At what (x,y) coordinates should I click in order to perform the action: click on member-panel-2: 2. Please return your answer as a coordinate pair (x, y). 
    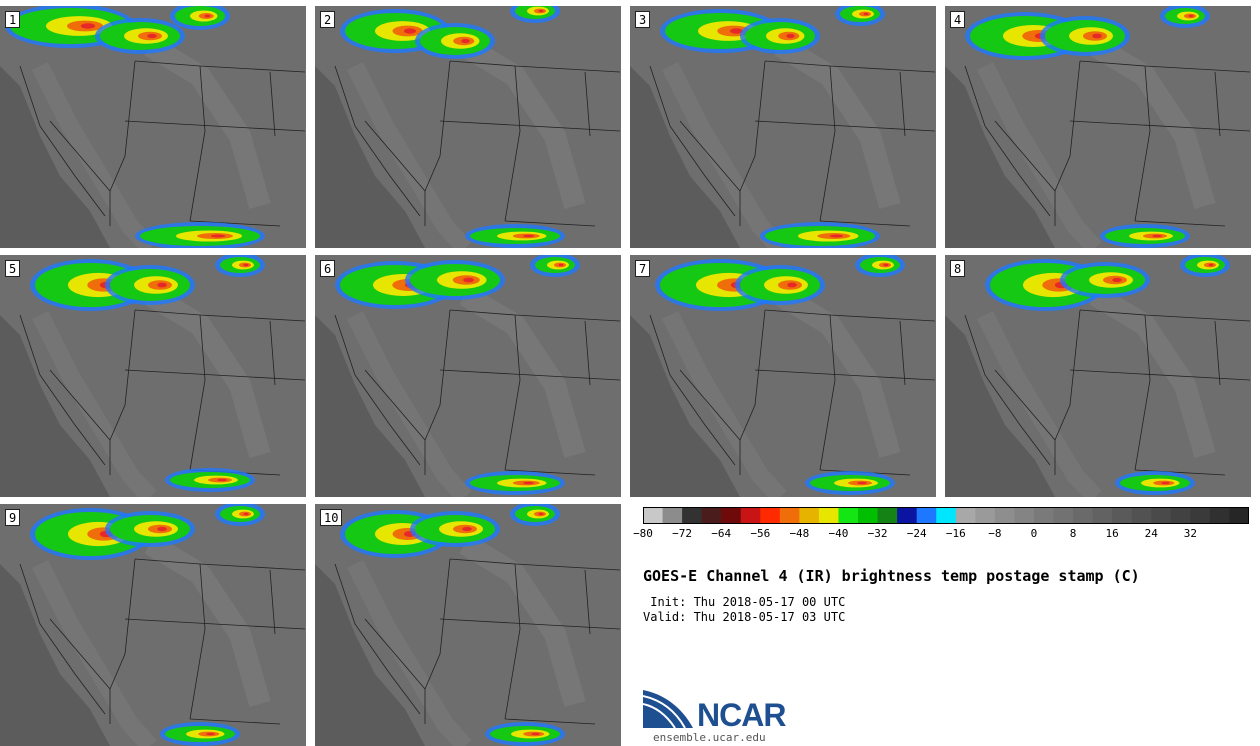
    Looking at the image, I should click on (468, 127).